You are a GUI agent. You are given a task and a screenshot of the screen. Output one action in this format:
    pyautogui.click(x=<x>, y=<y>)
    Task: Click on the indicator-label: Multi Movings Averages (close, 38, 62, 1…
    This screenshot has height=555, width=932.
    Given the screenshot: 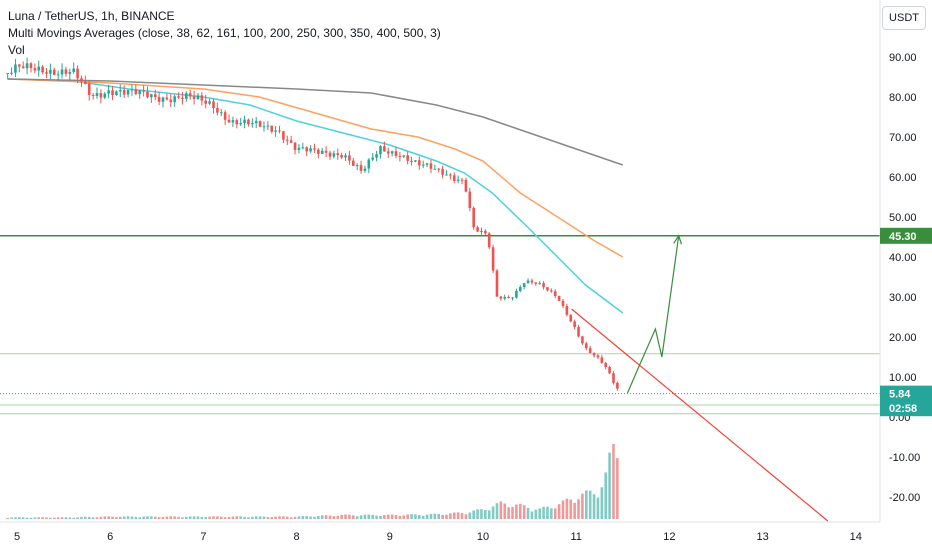 What is the action you would take?
    pyautogui.click(x=224, y=33)
    